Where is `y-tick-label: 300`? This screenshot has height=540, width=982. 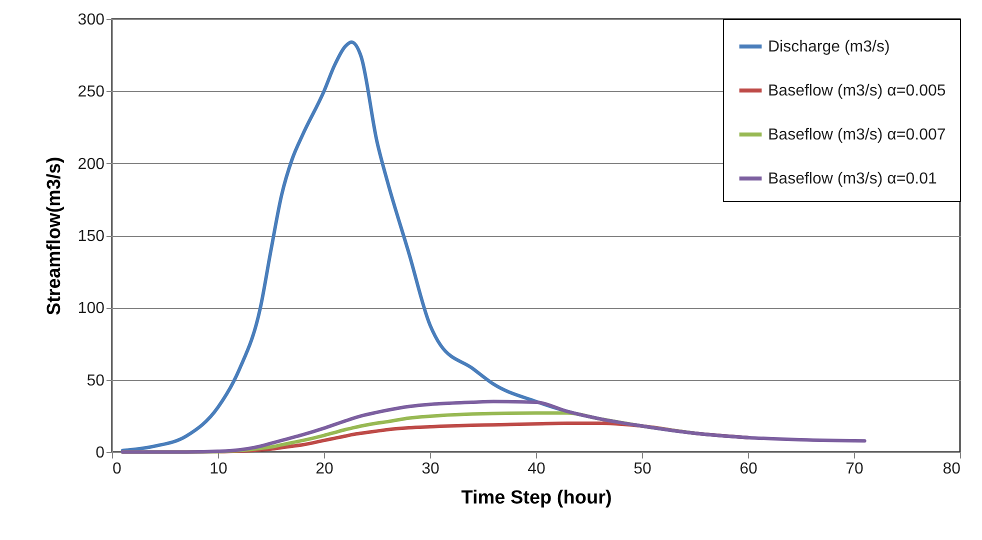 y-tick-label: 300 is located at coordinates (91, 20).